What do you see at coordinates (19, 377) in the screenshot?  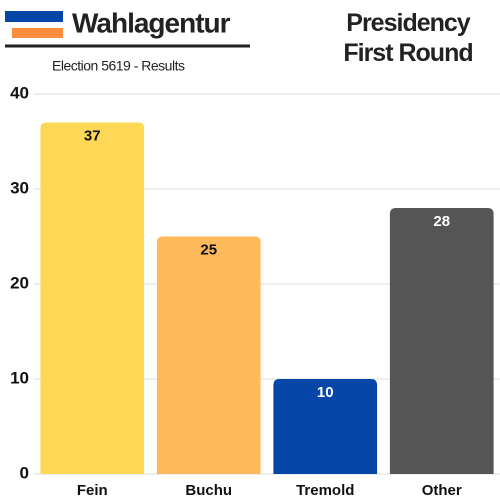 I see `y-tick-label: 10` at bounding box center [19, 377].